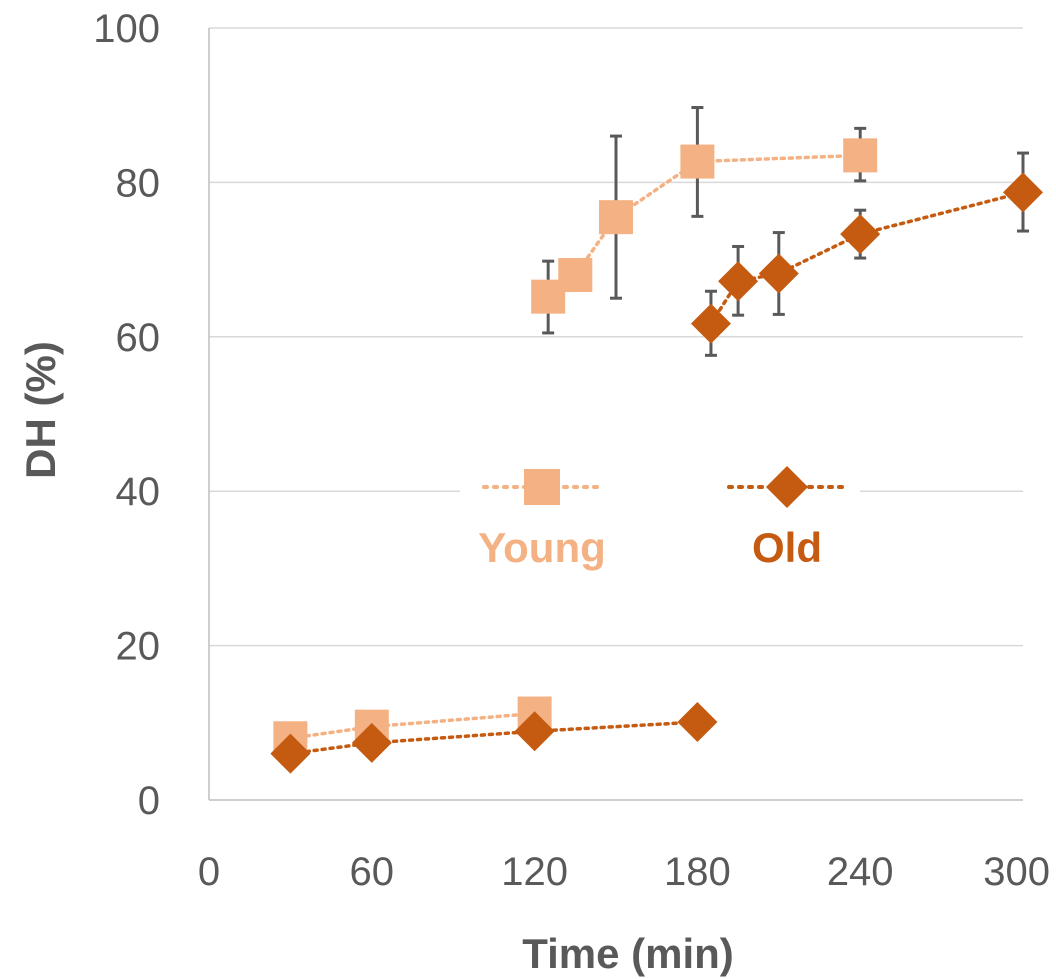 This screenshot has width=1056, height=979. Describe the element at coordinates (628, 953) in the screenshot. I see `x-axis-title: Time (min)` at that location.